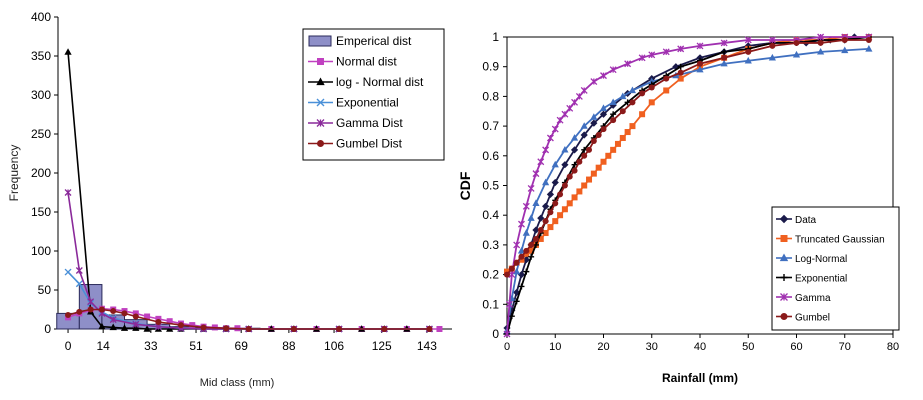 Image resolution: width=923 pixels, height=400 pixels. Describe the element at coordinates (41, 173) in the screenshot. I see `y-tick-label: 200` at that location.